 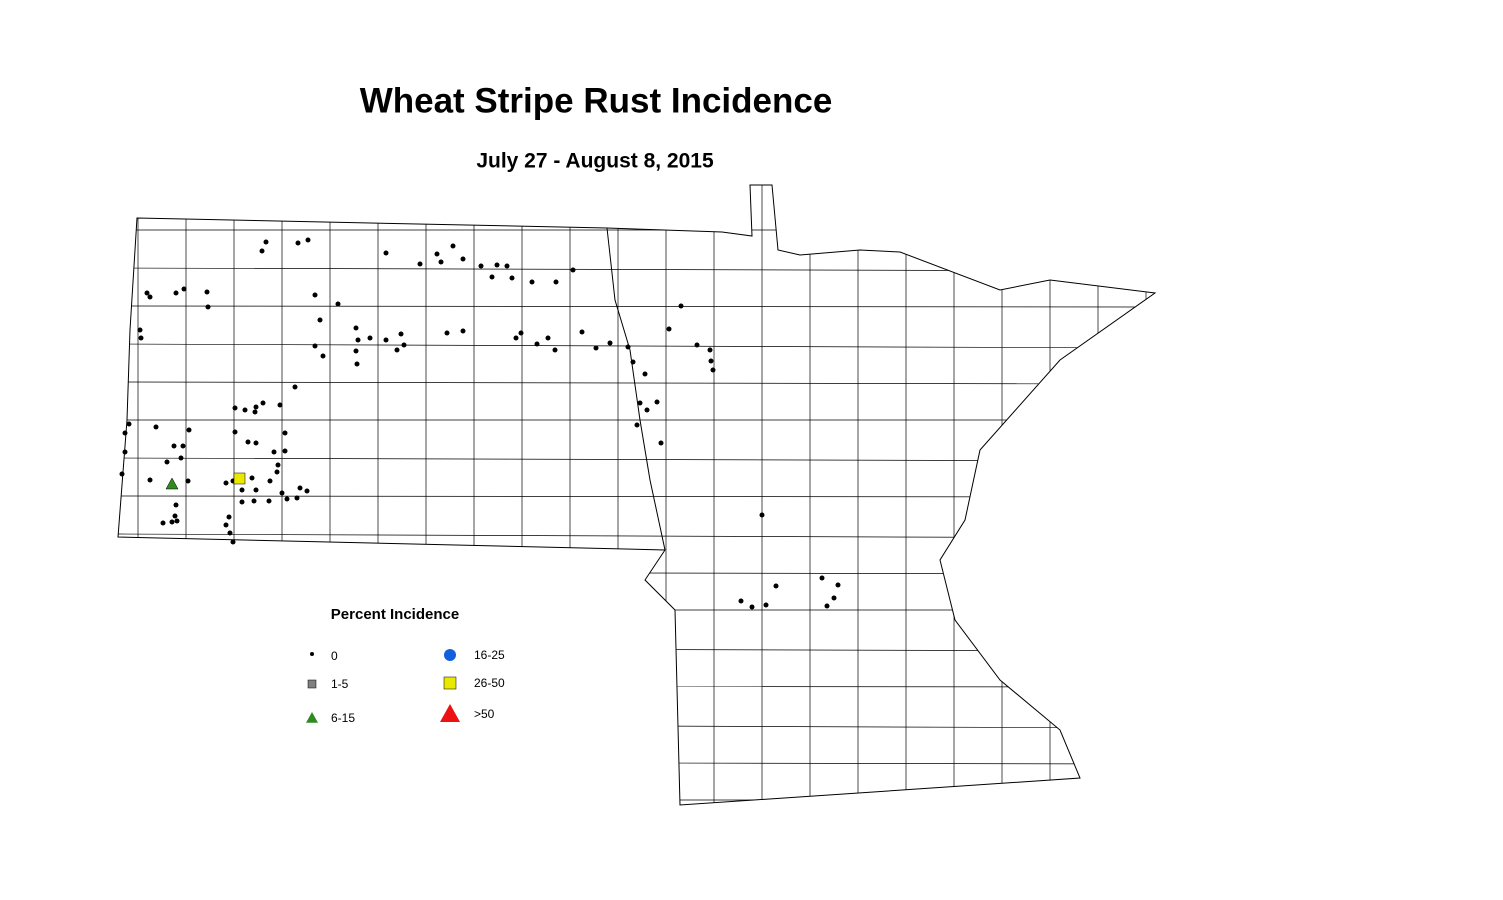 What do you see at coordinates (489, 683) in the screenshot?
I see `legend-label: 26-50` at bounding box center [489, 683].